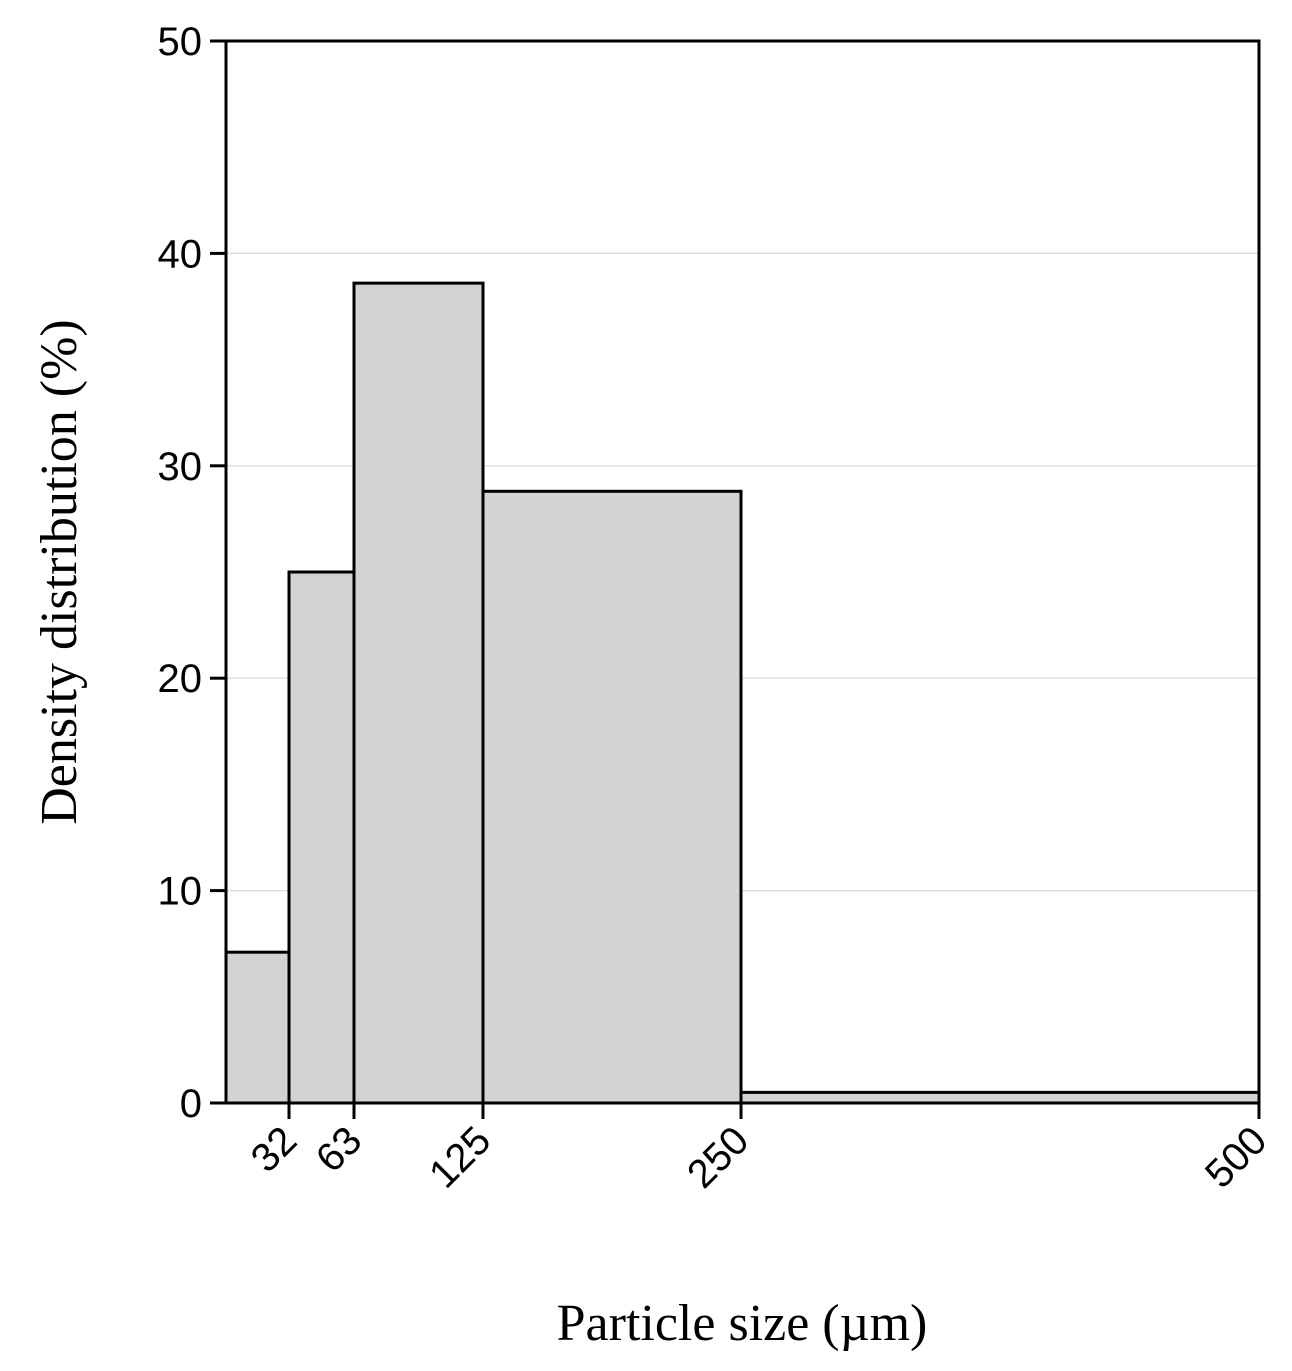 This screenshot has height=1371, width=1292. What do you see at coordinates (180, 679) in the screenshot?
I see `y-tick-label: 20` at bounding box center [180, 679].